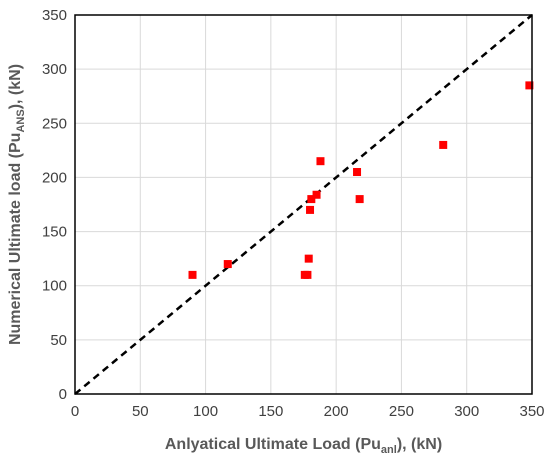 The height and width of the screenshot is (461, 550). I want to click on x-axis-title: Anlyatical Ultimate Load (Puanl), (kN), so click(303, 446).